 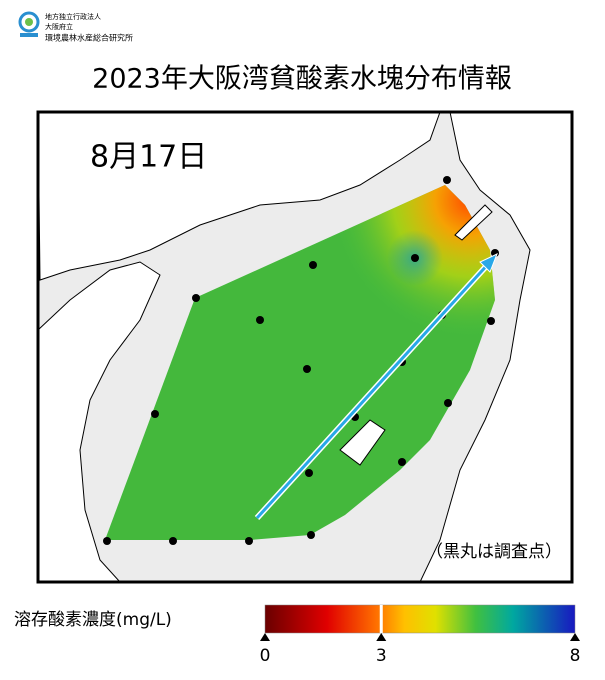 What do you see at coordinates (148, 157) in the screenshot?
I see `date-label: 8月17日` at bounding box center [148, 157].